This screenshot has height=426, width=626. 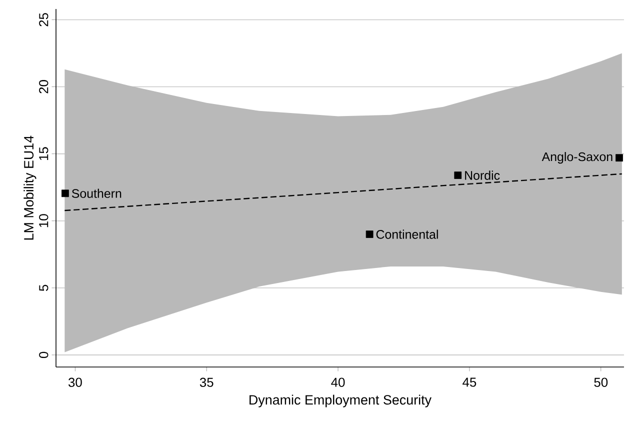 What do you see at coordinates (469, 382) in the screenshot?
I see `x-tick-label: 45` at bounding box center [469, 382].